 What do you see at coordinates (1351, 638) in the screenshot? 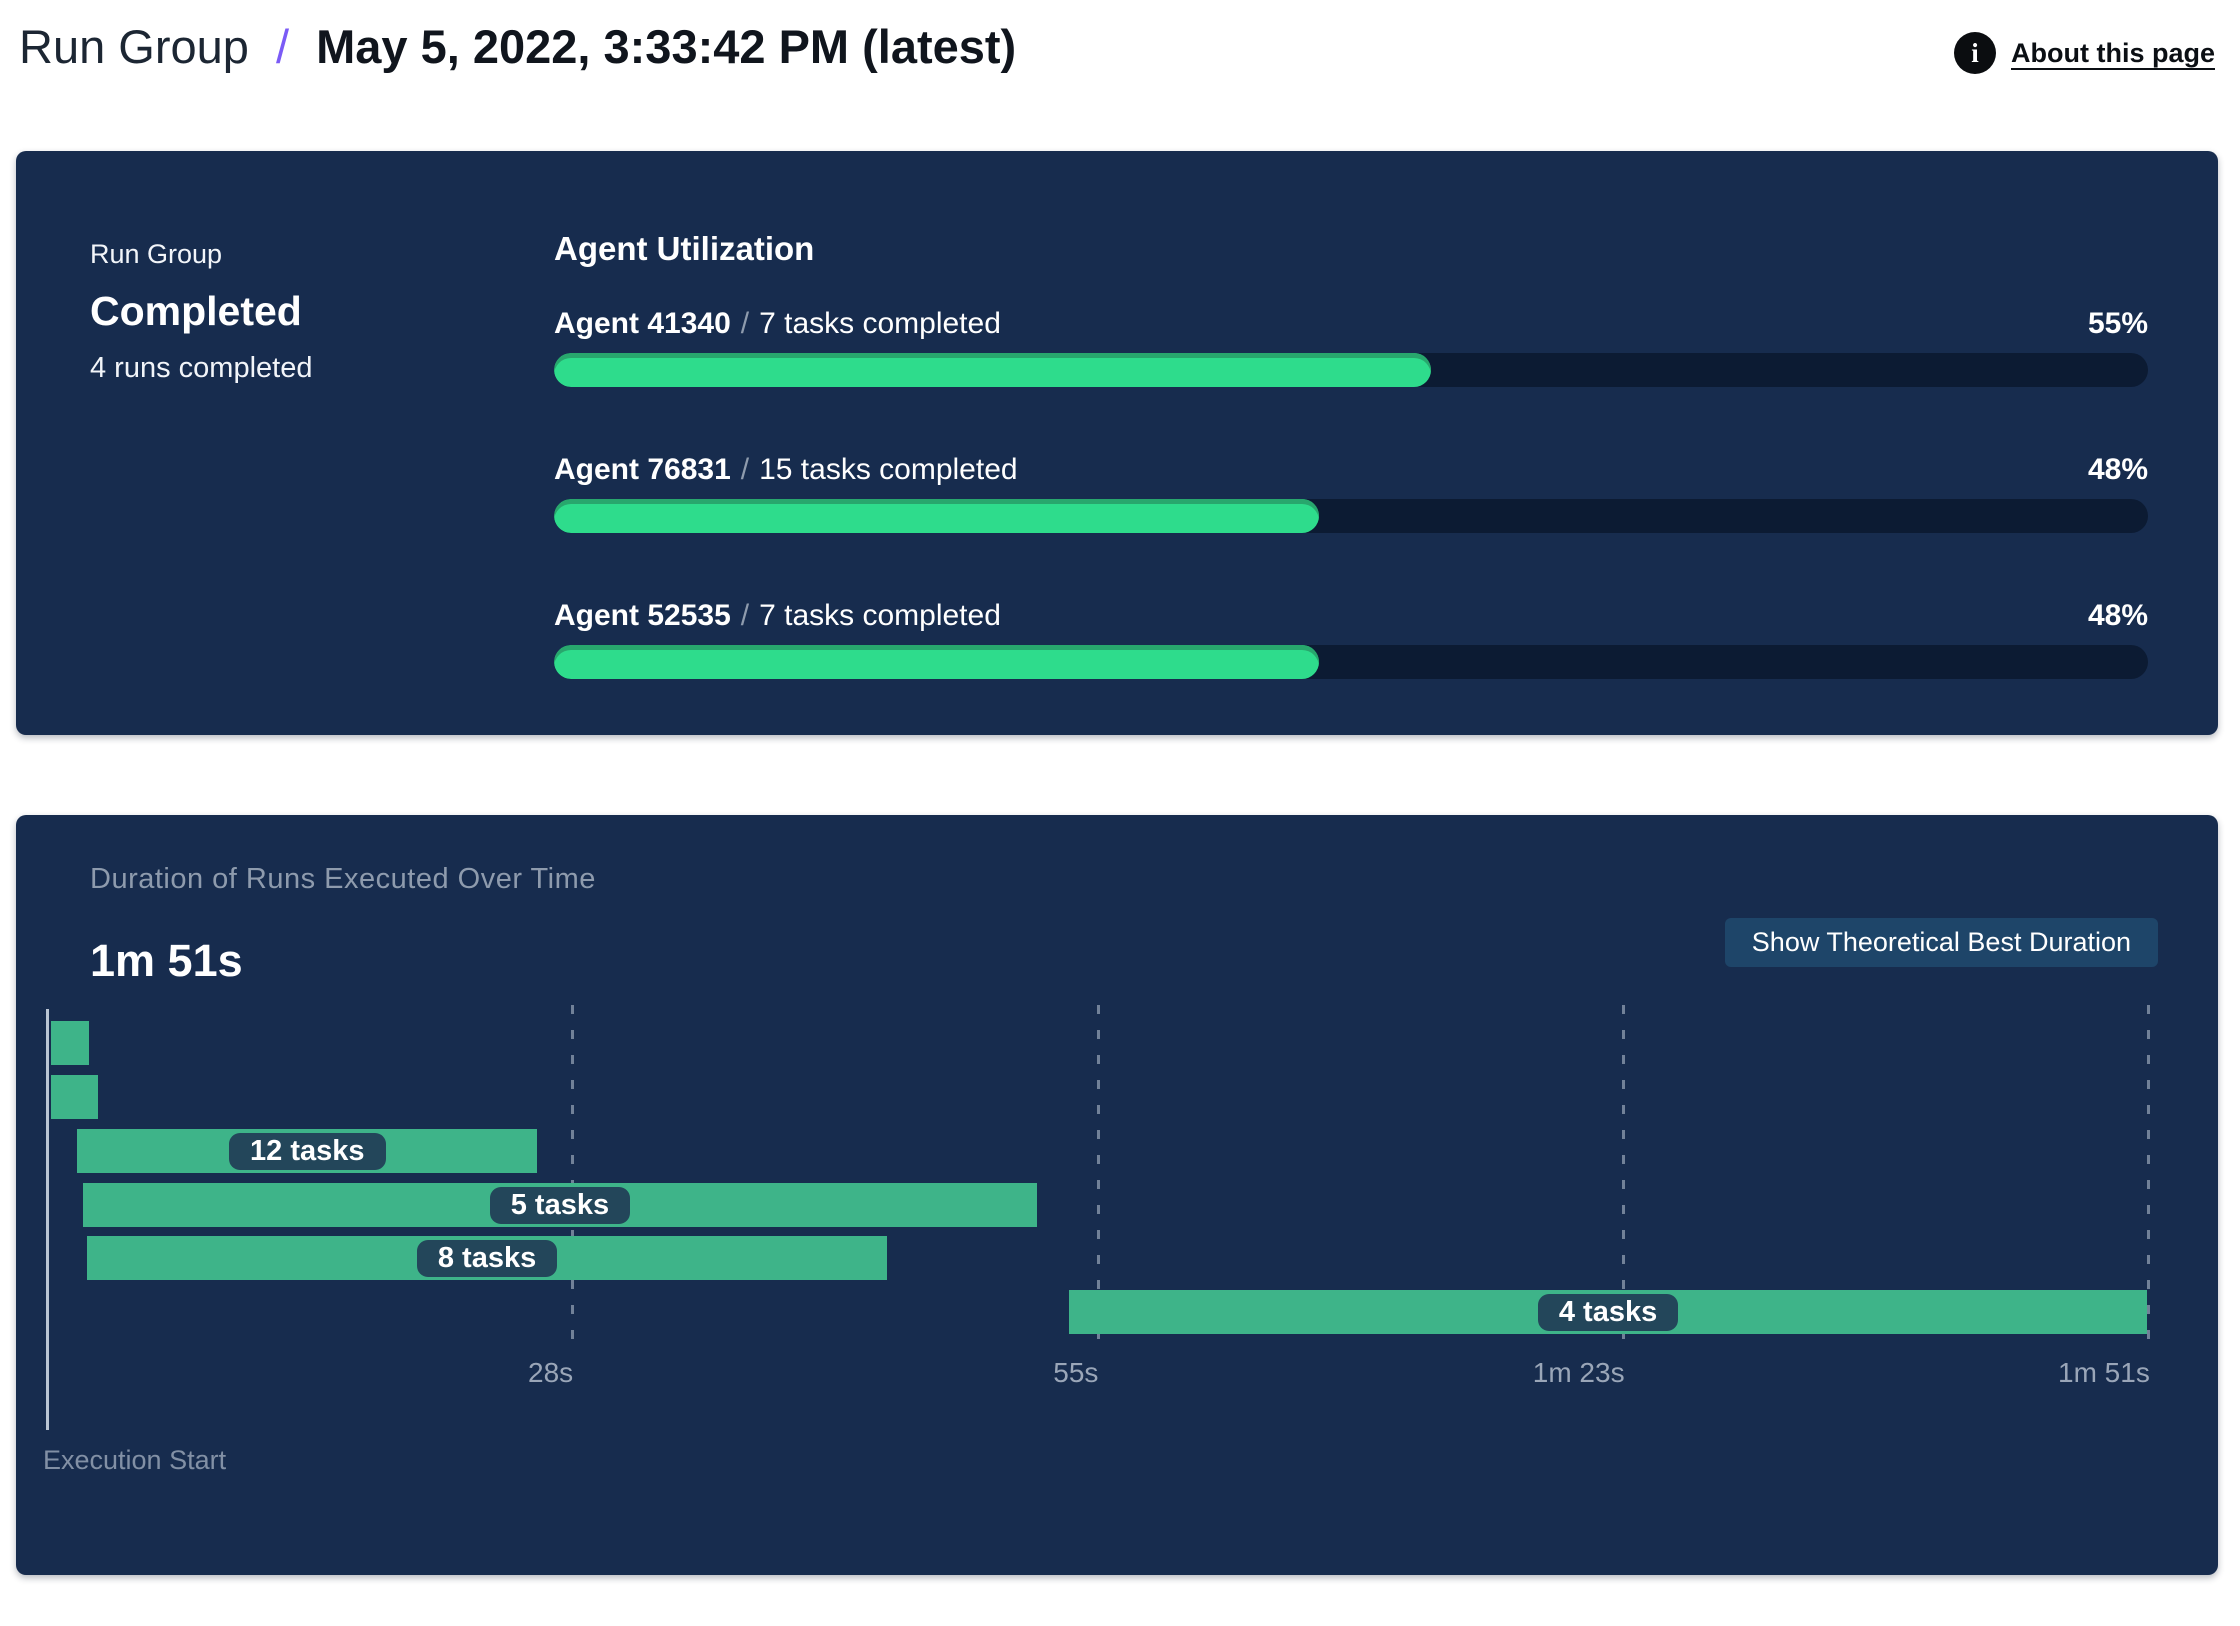
I see `utilization-row: Agent 52535 / 7 tasks completed 48%` at bounding box center [1351, 638].